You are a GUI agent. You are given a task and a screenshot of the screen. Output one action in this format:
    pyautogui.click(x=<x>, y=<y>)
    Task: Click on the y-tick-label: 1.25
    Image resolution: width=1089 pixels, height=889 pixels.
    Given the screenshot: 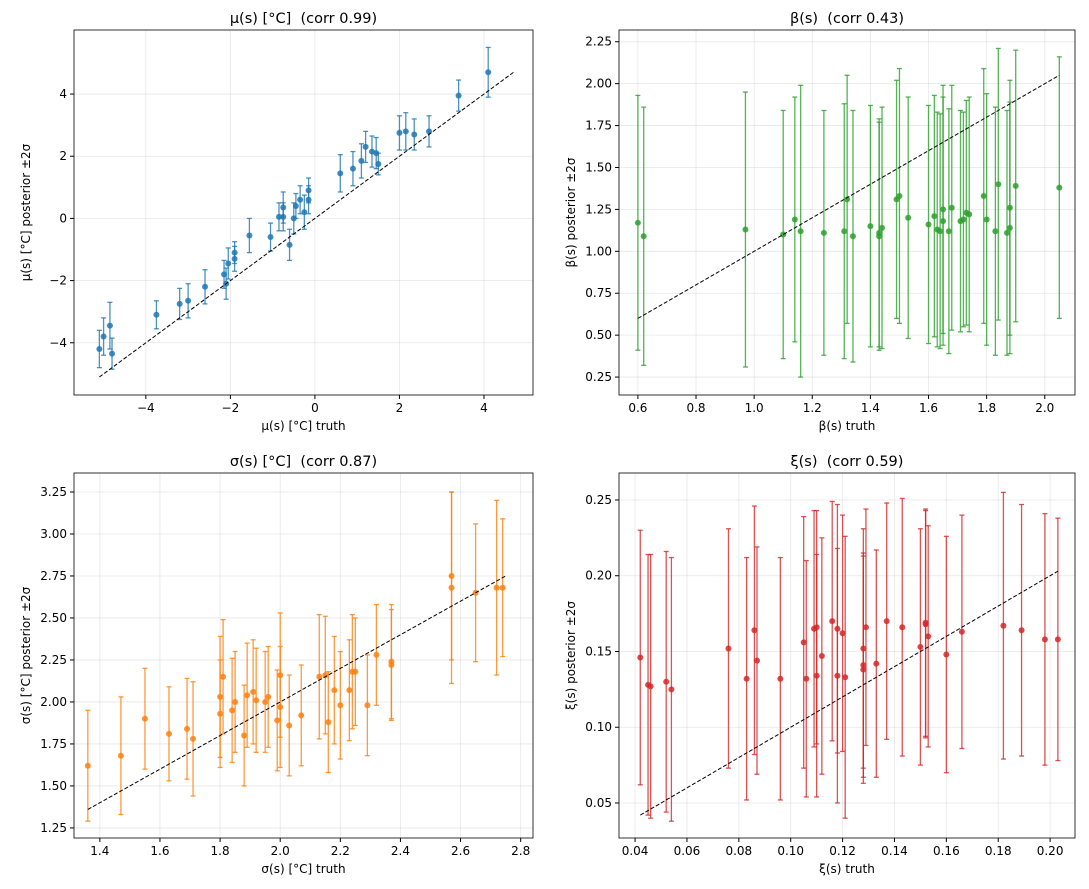 What is the action you would take?
    pyautogui.click(x=53, y=828)
    